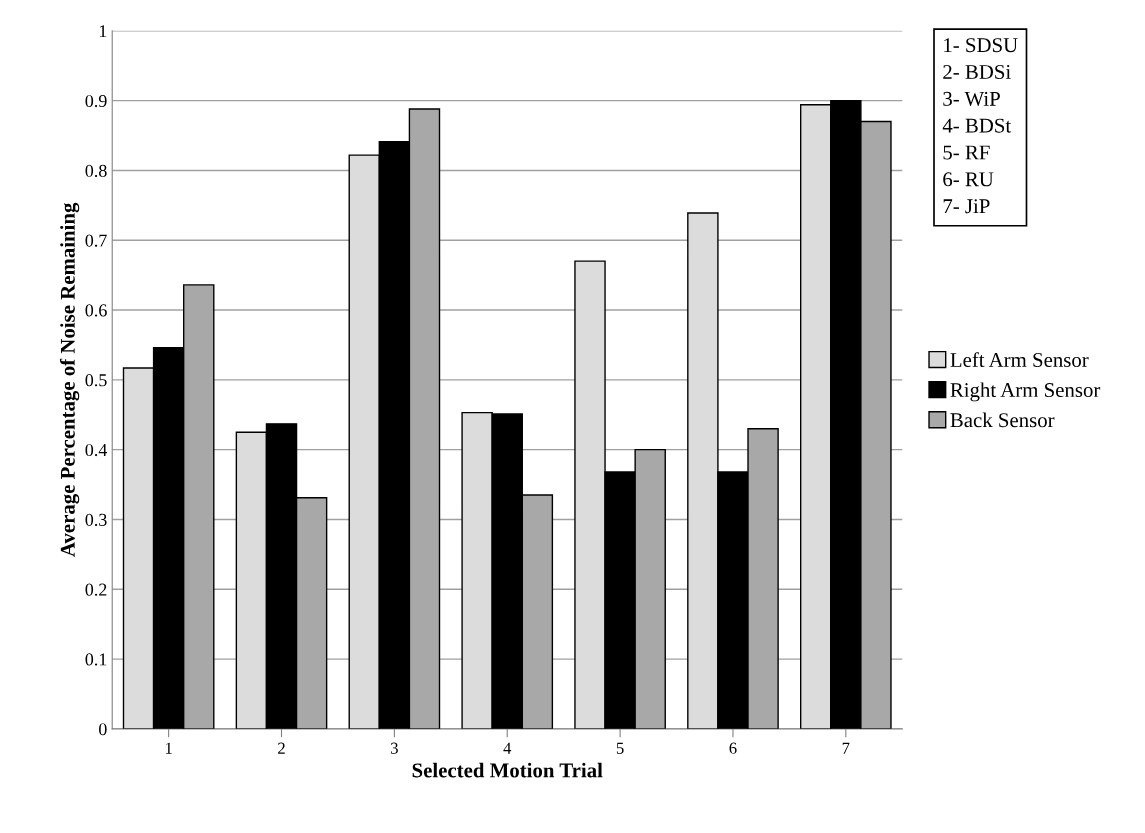  Describe the element at coordinates (977, 71) in the screenshot. I see `text: 2- BDSi` at that location.